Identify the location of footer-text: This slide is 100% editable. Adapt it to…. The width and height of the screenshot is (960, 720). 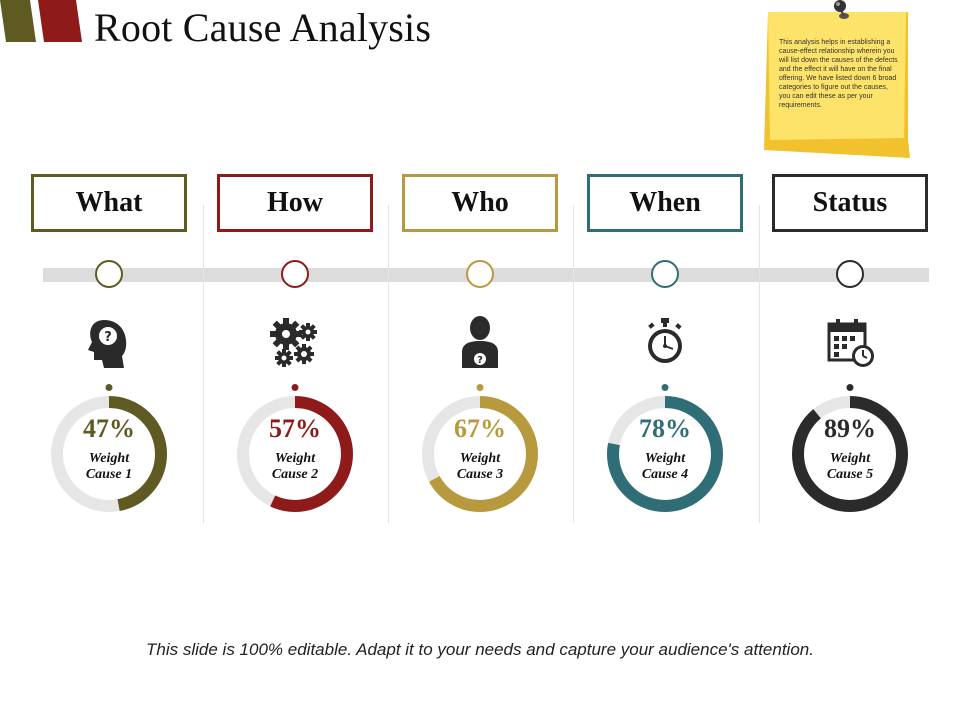
(480, 649).